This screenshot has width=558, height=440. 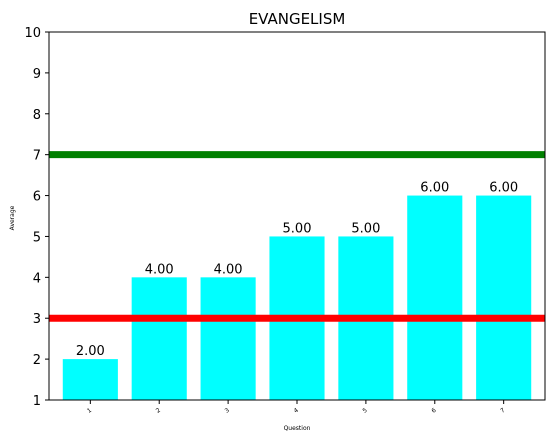 What do you see at coordinates (297, 228) in the screenshot?
I see `data-label-4: 5.00` at bounding box center [297, 228].